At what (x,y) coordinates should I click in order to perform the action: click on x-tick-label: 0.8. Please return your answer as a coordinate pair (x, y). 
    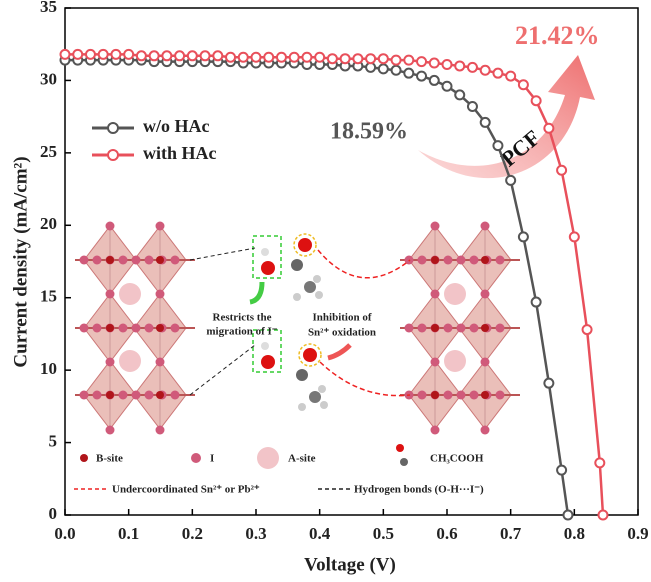
    Looking at the image, I should click on (574, 533).